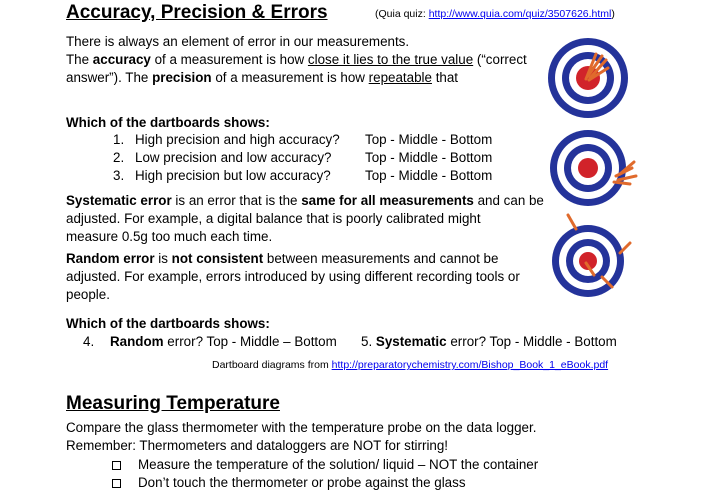 Image resolution: width=727 pixels, height=492 pixels. What do you see at coordinates (168, 323) in the screenshot?
I see `question-heading-2: Which of the dartboards shows:` at bounding box center [168, 323].